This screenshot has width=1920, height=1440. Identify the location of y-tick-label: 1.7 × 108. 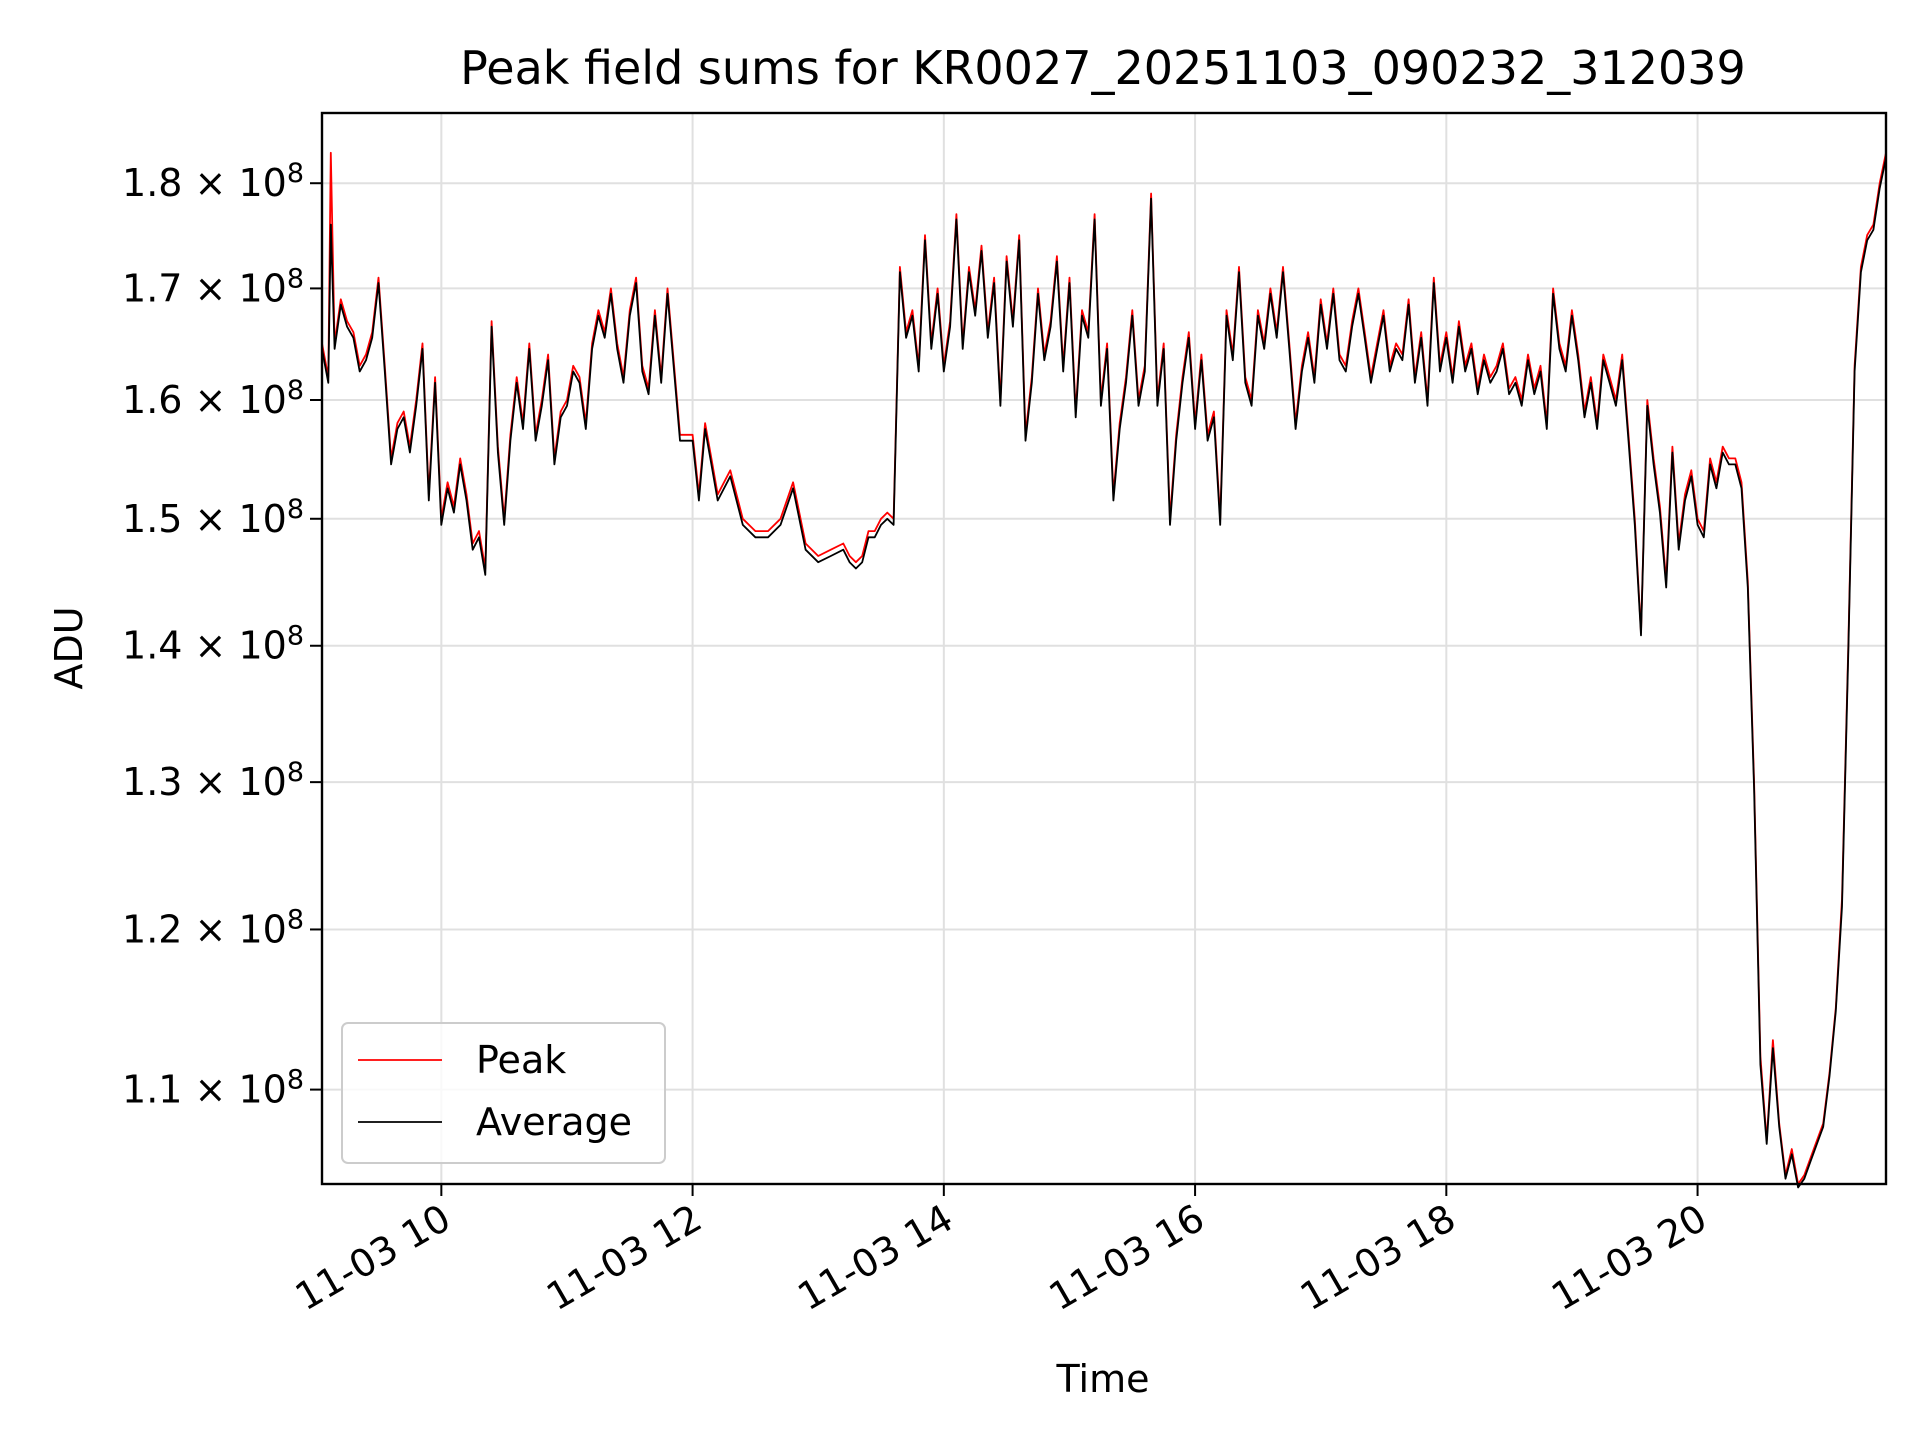
(213, 286).